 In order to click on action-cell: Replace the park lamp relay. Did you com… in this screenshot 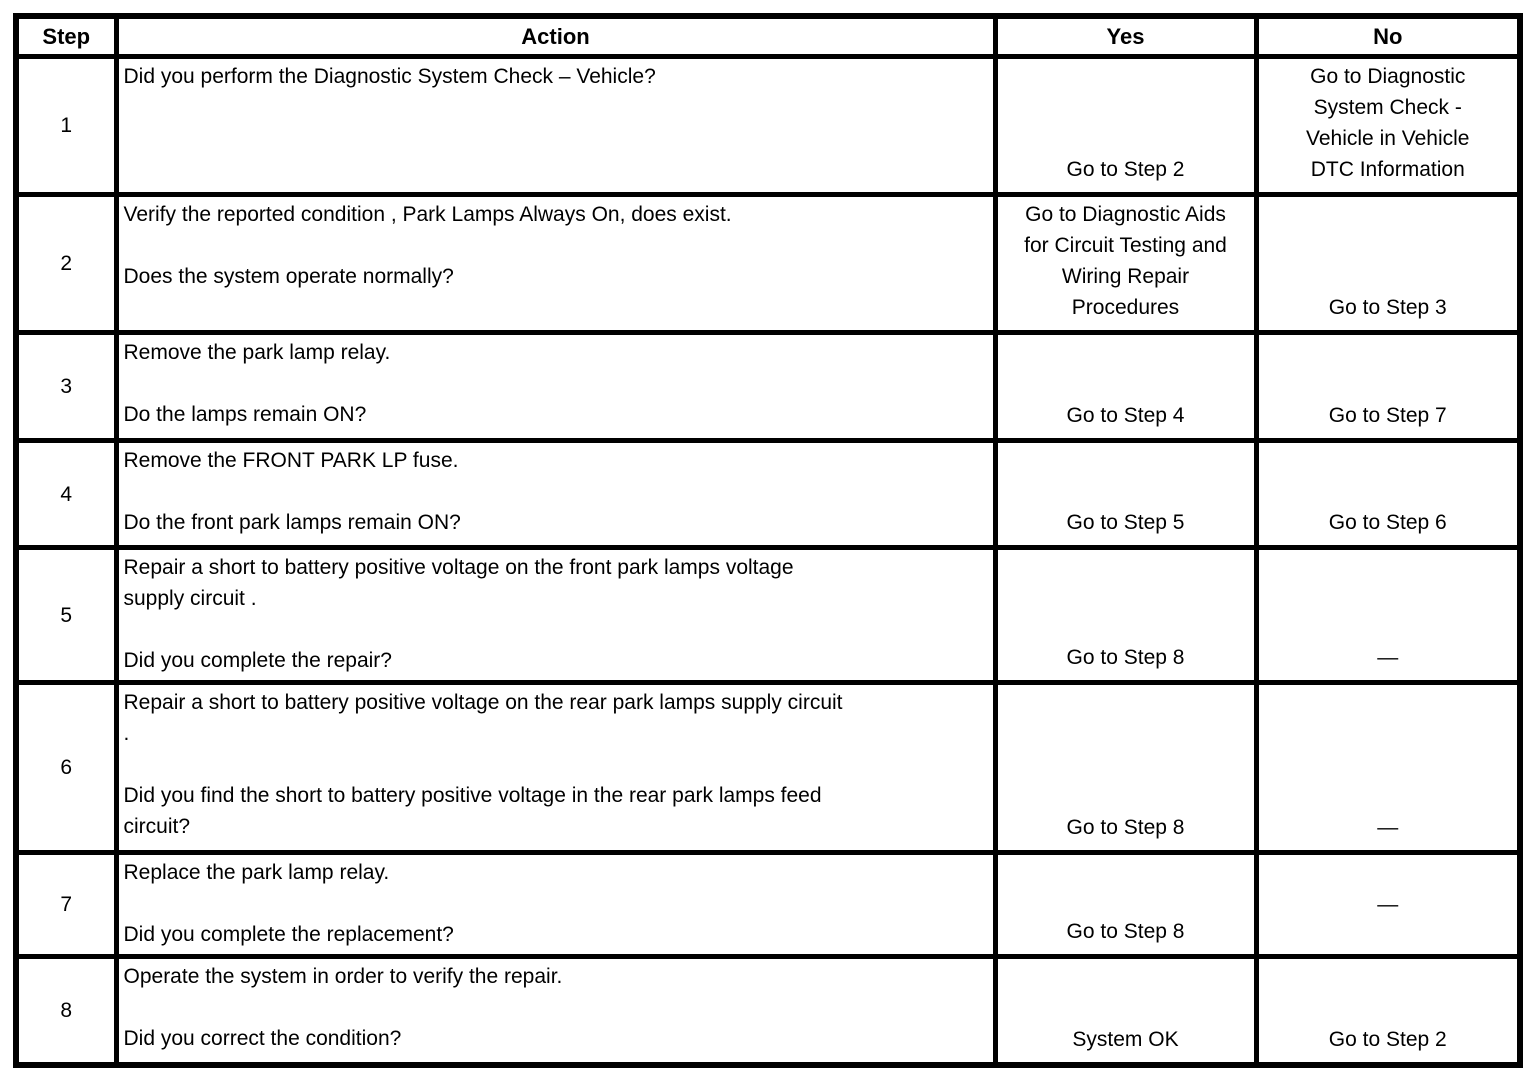, I will do `click(555, 904)`.